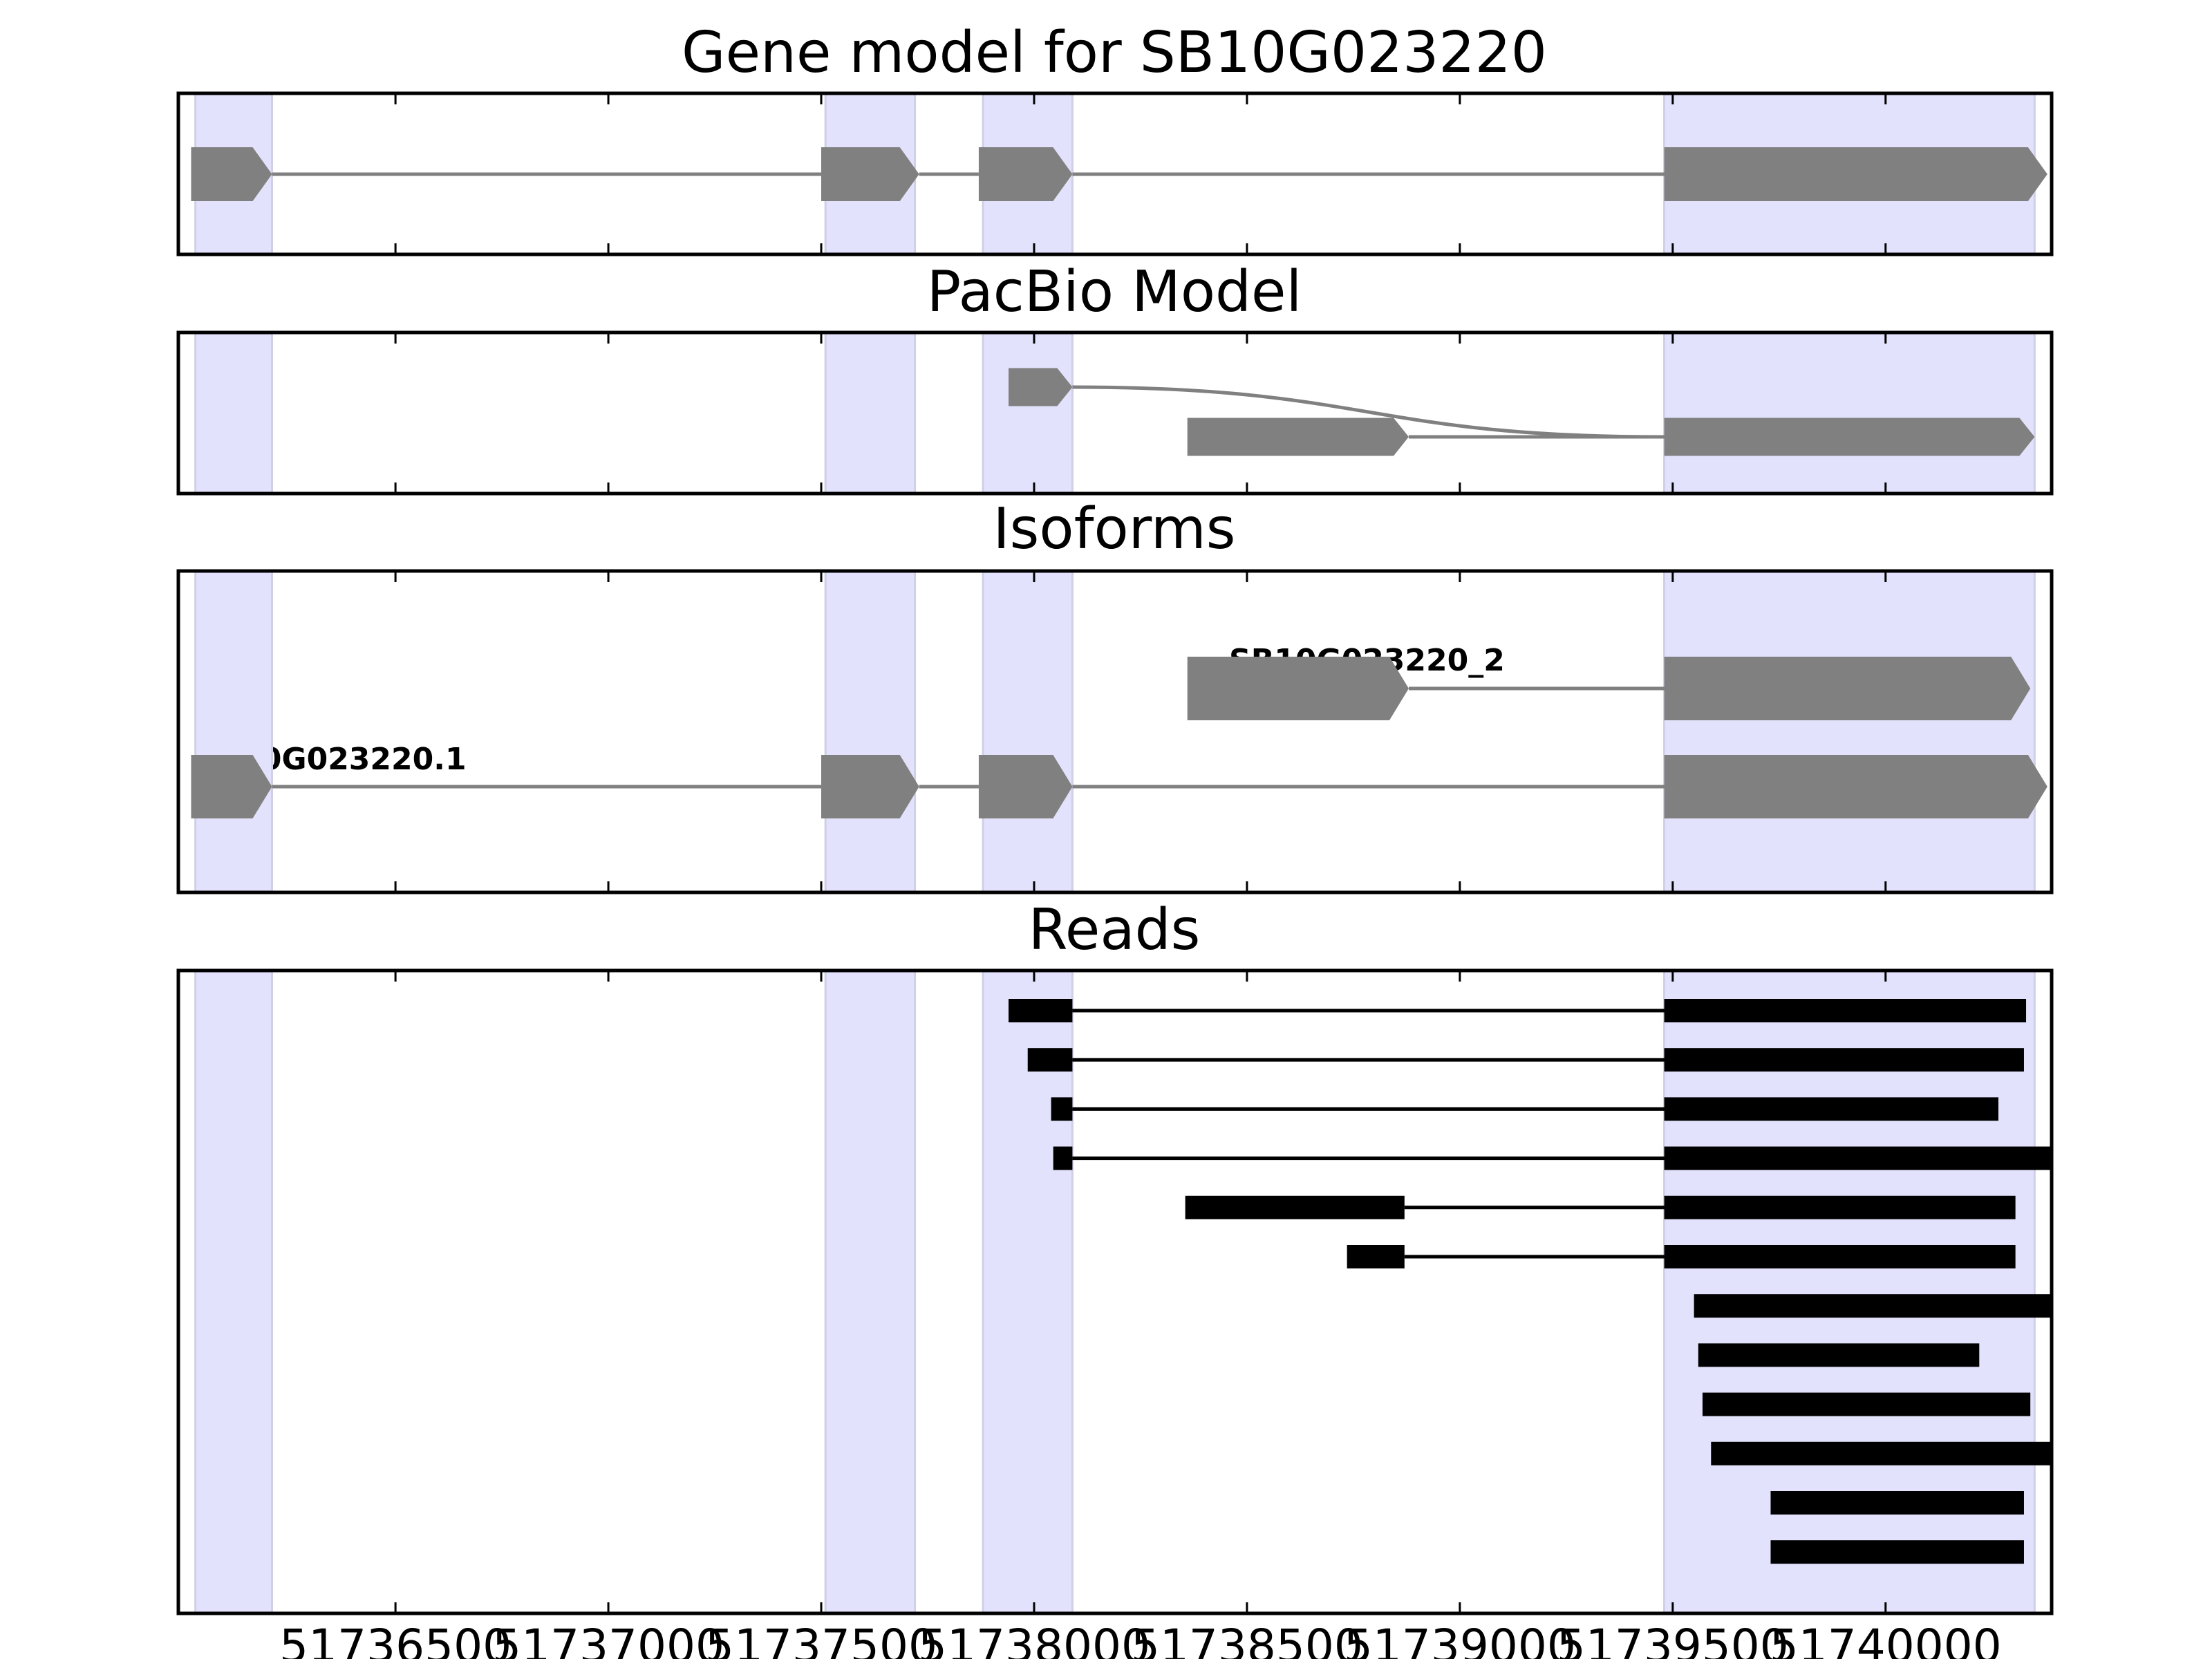 The height and width of the screenshot is (1659, 2212). I want to click on pacbio-model-features, so click(1522, 412).